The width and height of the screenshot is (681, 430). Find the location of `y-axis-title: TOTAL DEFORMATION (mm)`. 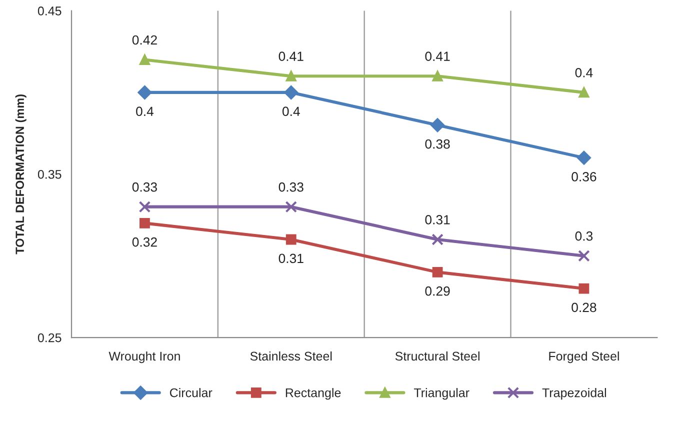

y-axis-title: TOTAL DEFORMATION (mm) is located at coordinates (20, 174).